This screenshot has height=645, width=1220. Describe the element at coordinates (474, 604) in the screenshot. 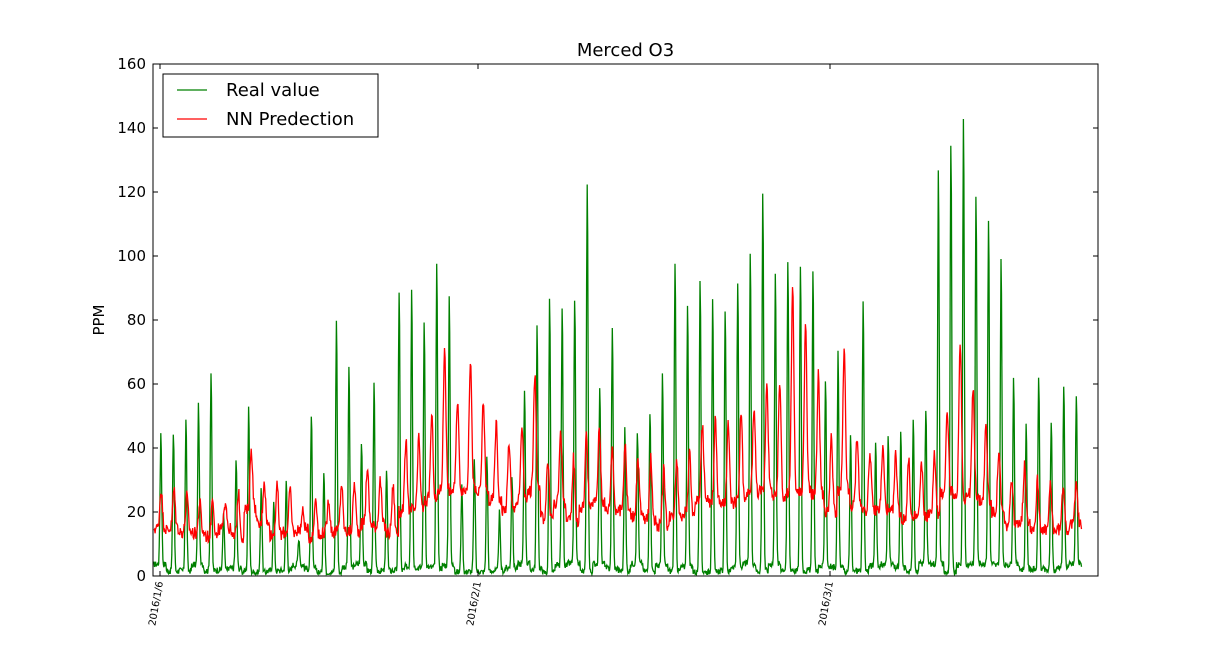

I see `x-tick-label: 2016/2/1` at that location.